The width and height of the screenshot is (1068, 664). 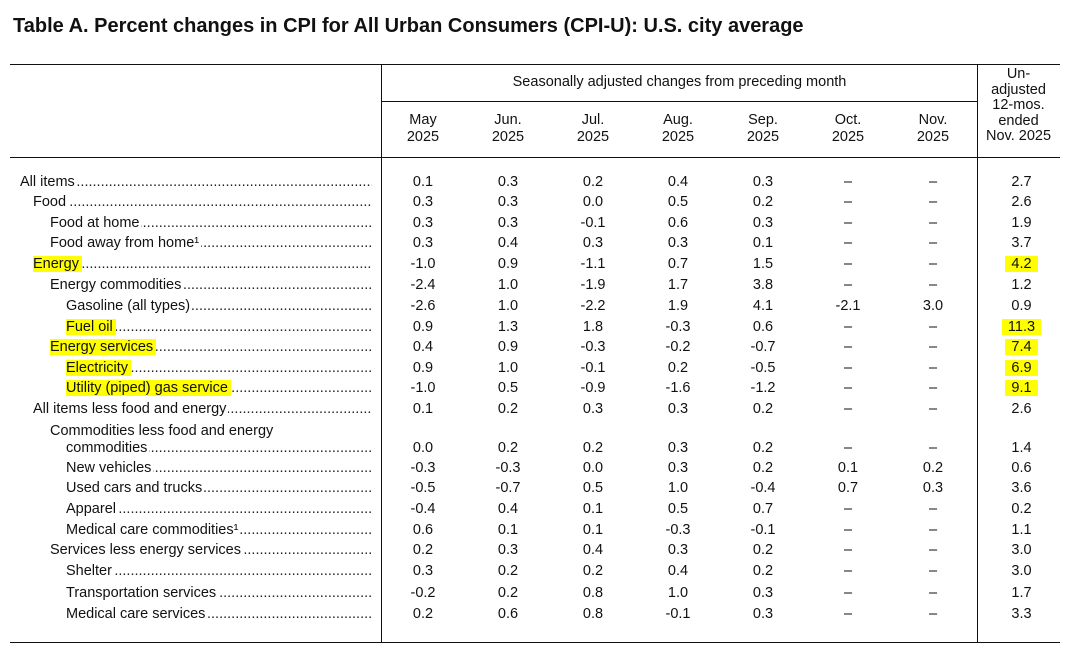 I want to click on cell-text: -0.3, so click(x=678, y=327).